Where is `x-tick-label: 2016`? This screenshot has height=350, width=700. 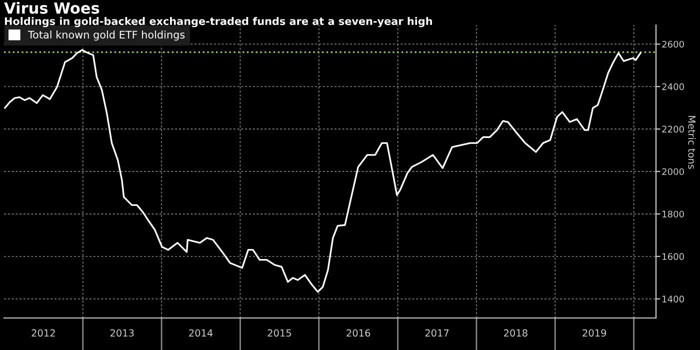 x-tick-label: 2016 is located at coordinates (358, 333).